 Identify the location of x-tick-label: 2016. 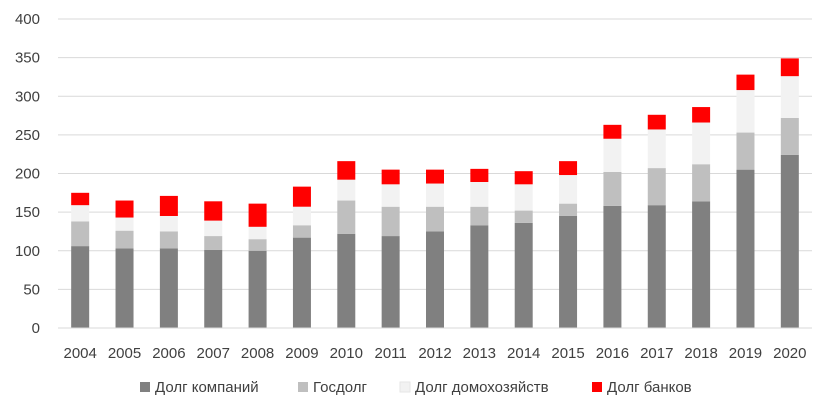
(612, 353).